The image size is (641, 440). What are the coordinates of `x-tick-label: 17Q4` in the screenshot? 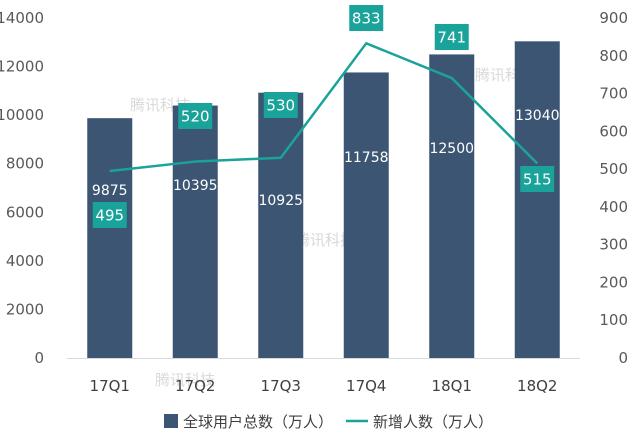 It's located at (366, 386).